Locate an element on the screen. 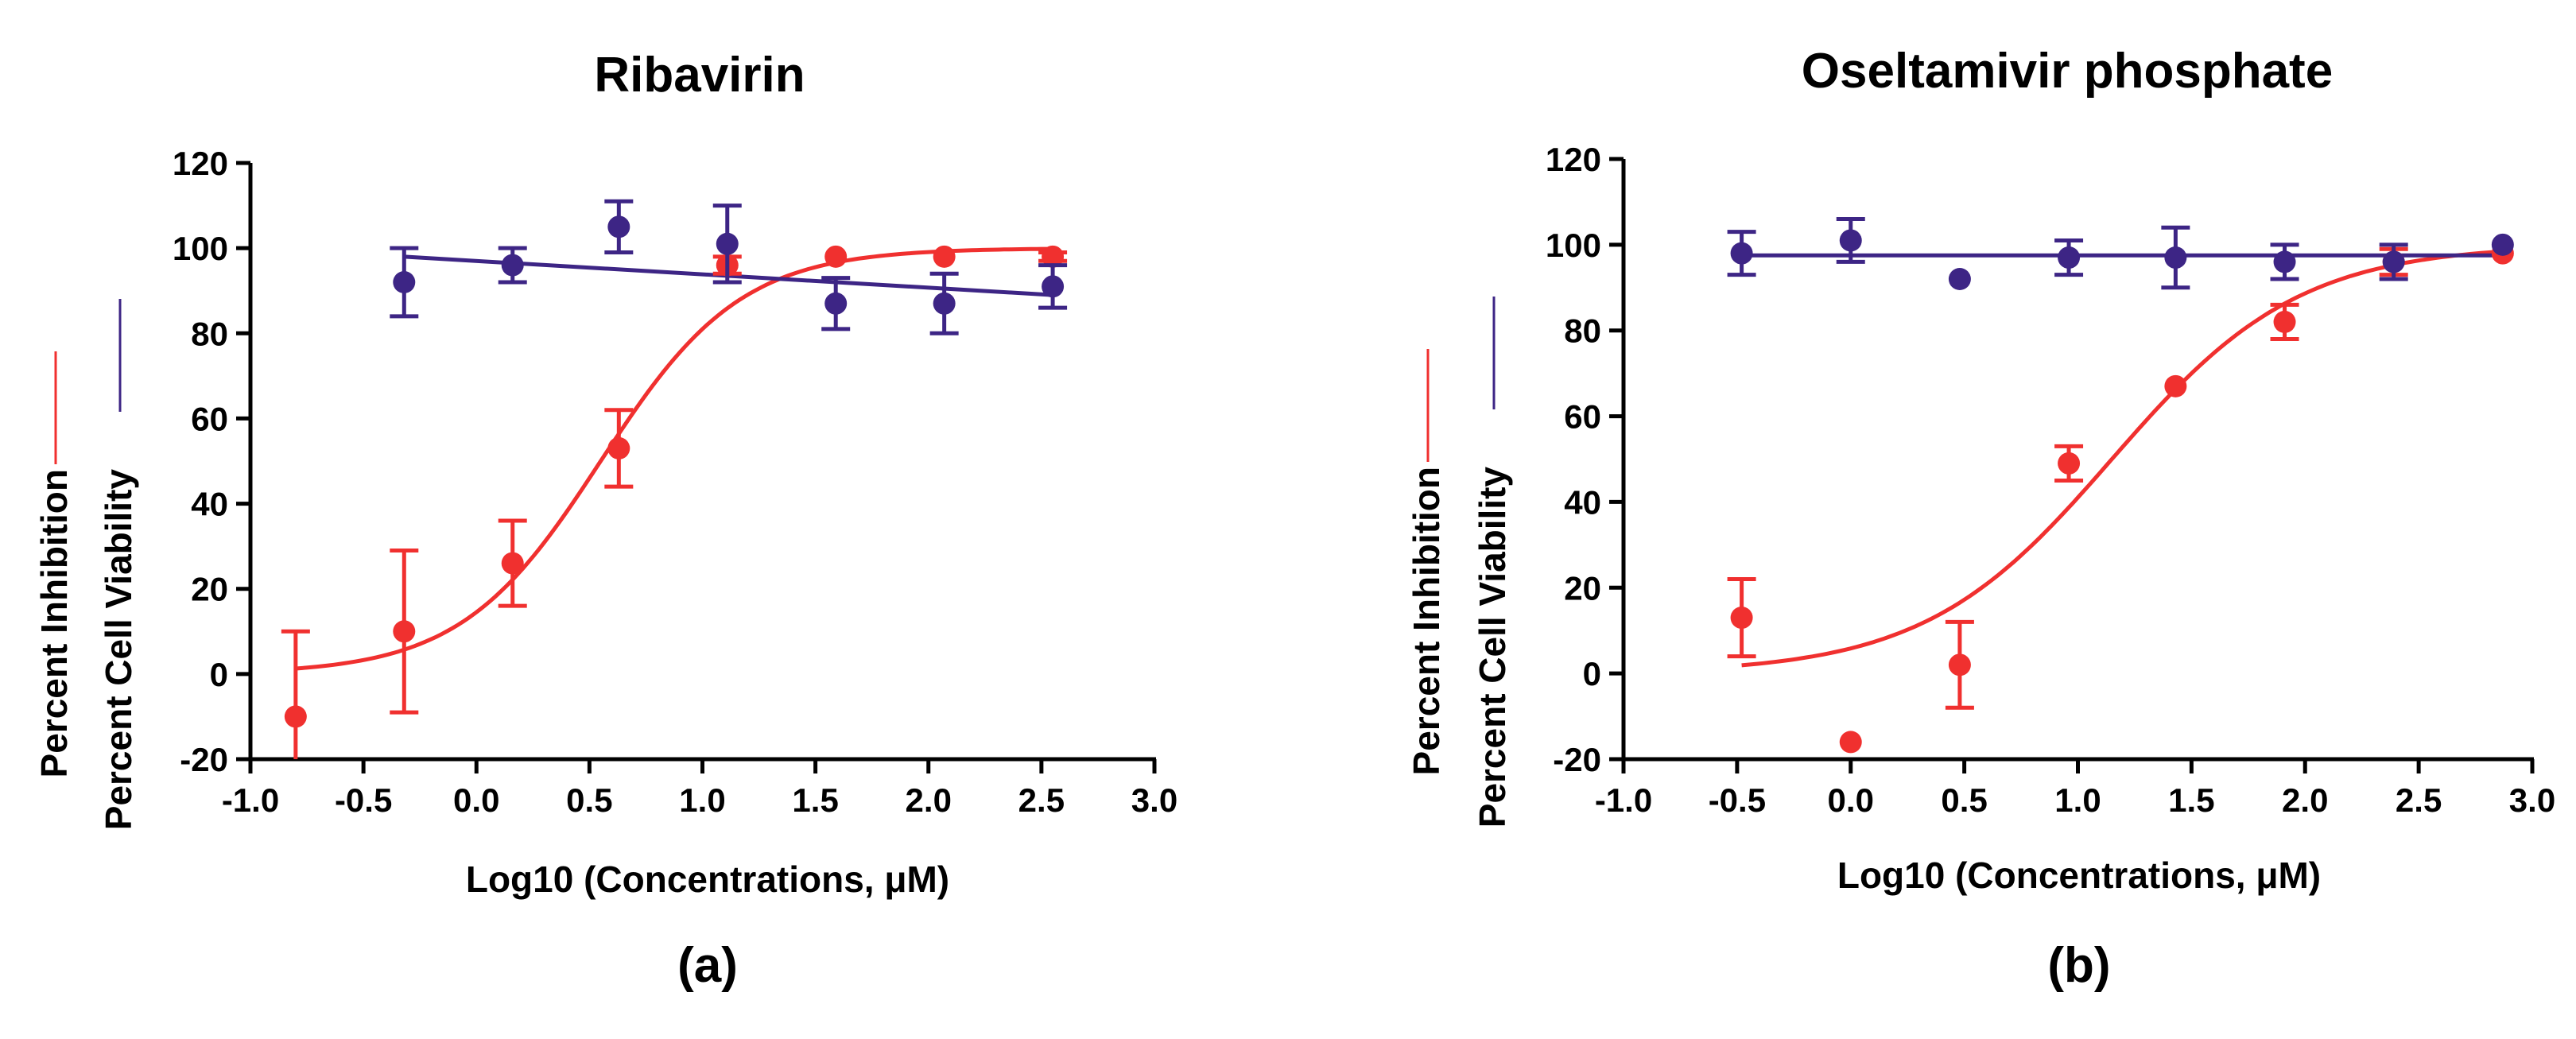 The height and width of the screenshot is (1039, 2576). panel-label: (a) is located at coordinates (707, 965).